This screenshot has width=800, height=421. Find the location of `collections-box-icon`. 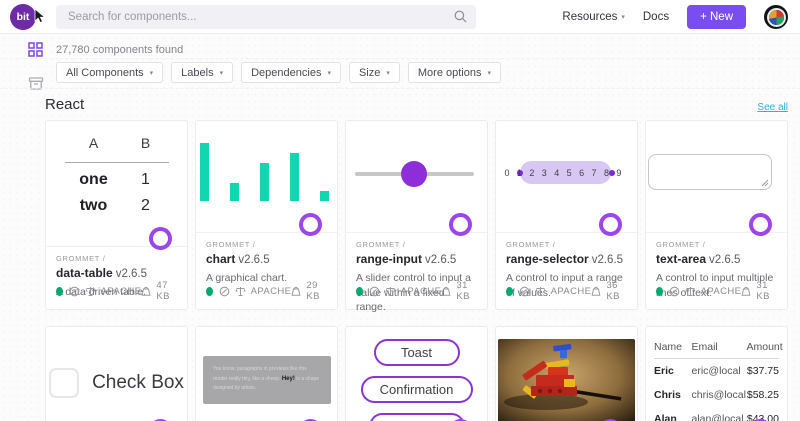

collections-box-icon is located at coordinates (36, 83).